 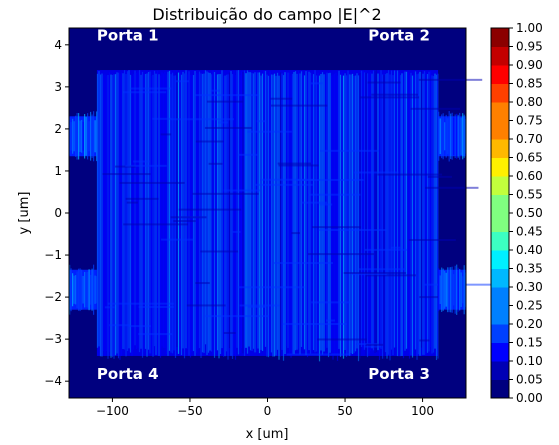 What do you see at coordinates (266, 14) in the screenshot?
I see `chart-title: Distribuição do campo |E|^2` at bounding box center [266, 14].